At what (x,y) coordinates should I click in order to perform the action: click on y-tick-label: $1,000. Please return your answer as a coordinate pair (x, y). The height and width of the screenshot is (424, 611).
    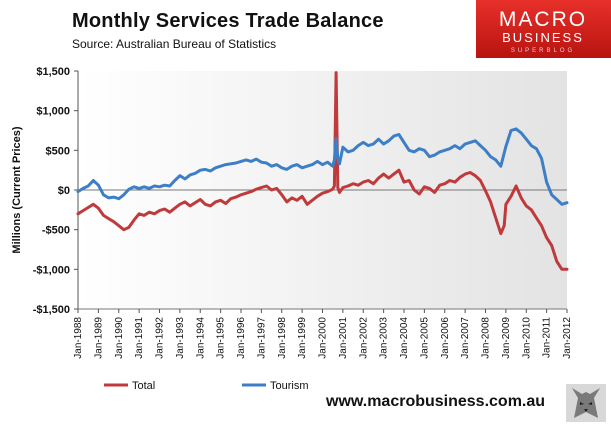
    Looking at the image, I should click on (53, 112).